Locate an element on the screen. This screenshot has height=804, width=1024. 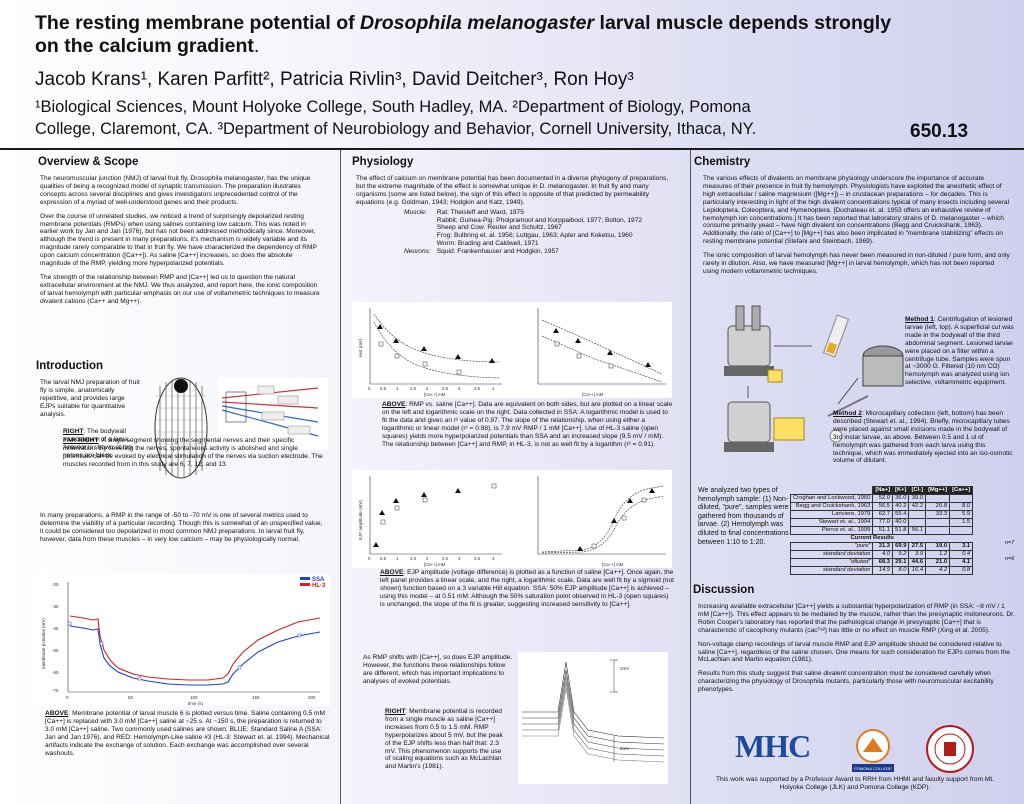
centrifuge-icon is located at coordinates (883, 366).